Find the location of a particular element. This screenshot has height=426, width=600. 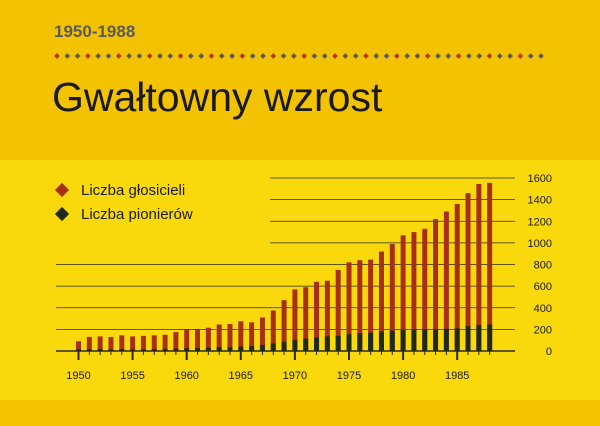

decorative-dot-divider is located at coordinates (299, 56).